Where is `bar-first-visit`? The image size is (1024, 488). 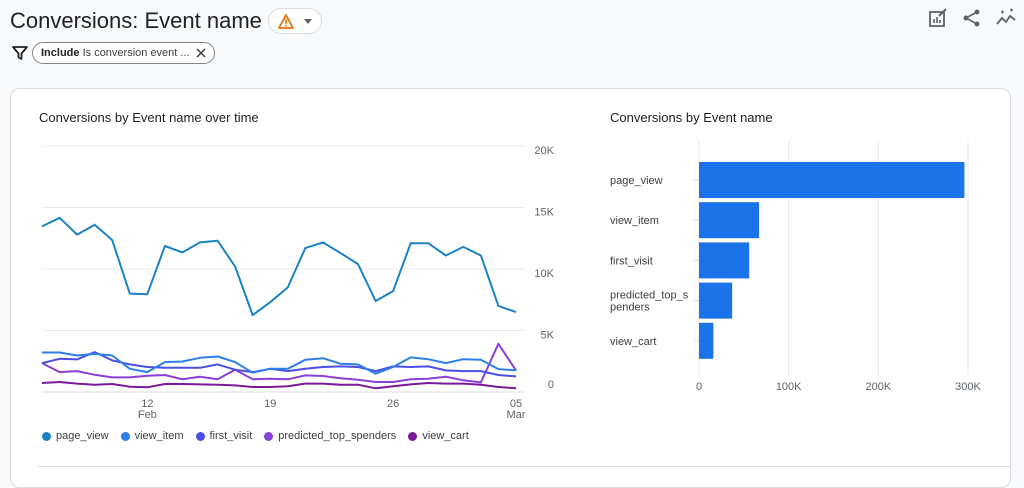 bar-first-visit is located at coordinates (724, 260).